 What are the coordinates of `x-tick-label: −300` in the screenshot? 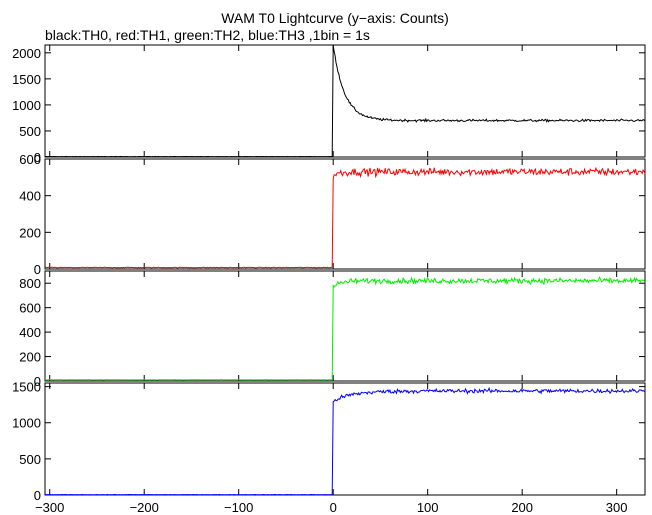 It's located at (49, 507).